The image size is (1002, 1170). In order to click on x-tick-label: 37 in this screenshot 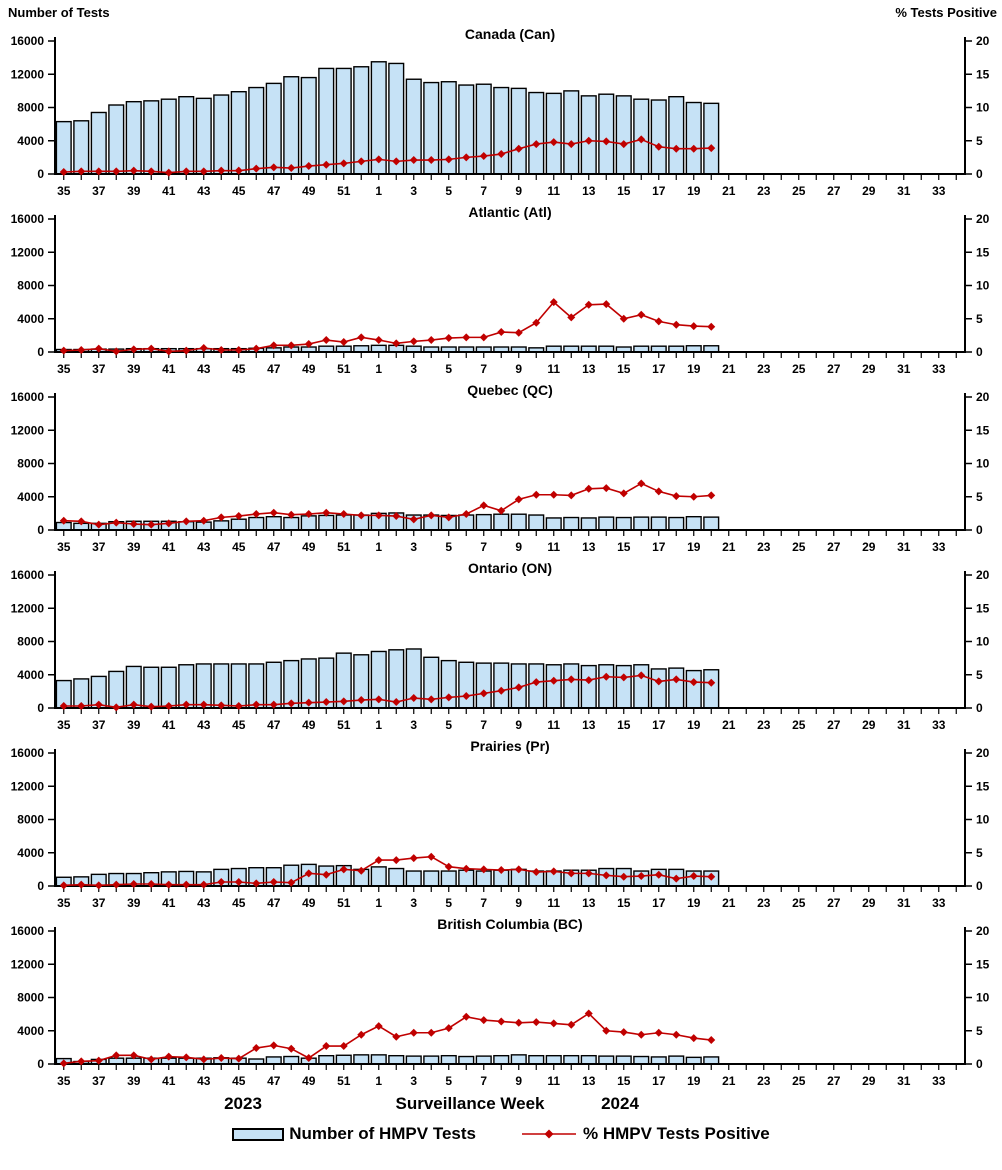, I will do `click(99, 547)`.